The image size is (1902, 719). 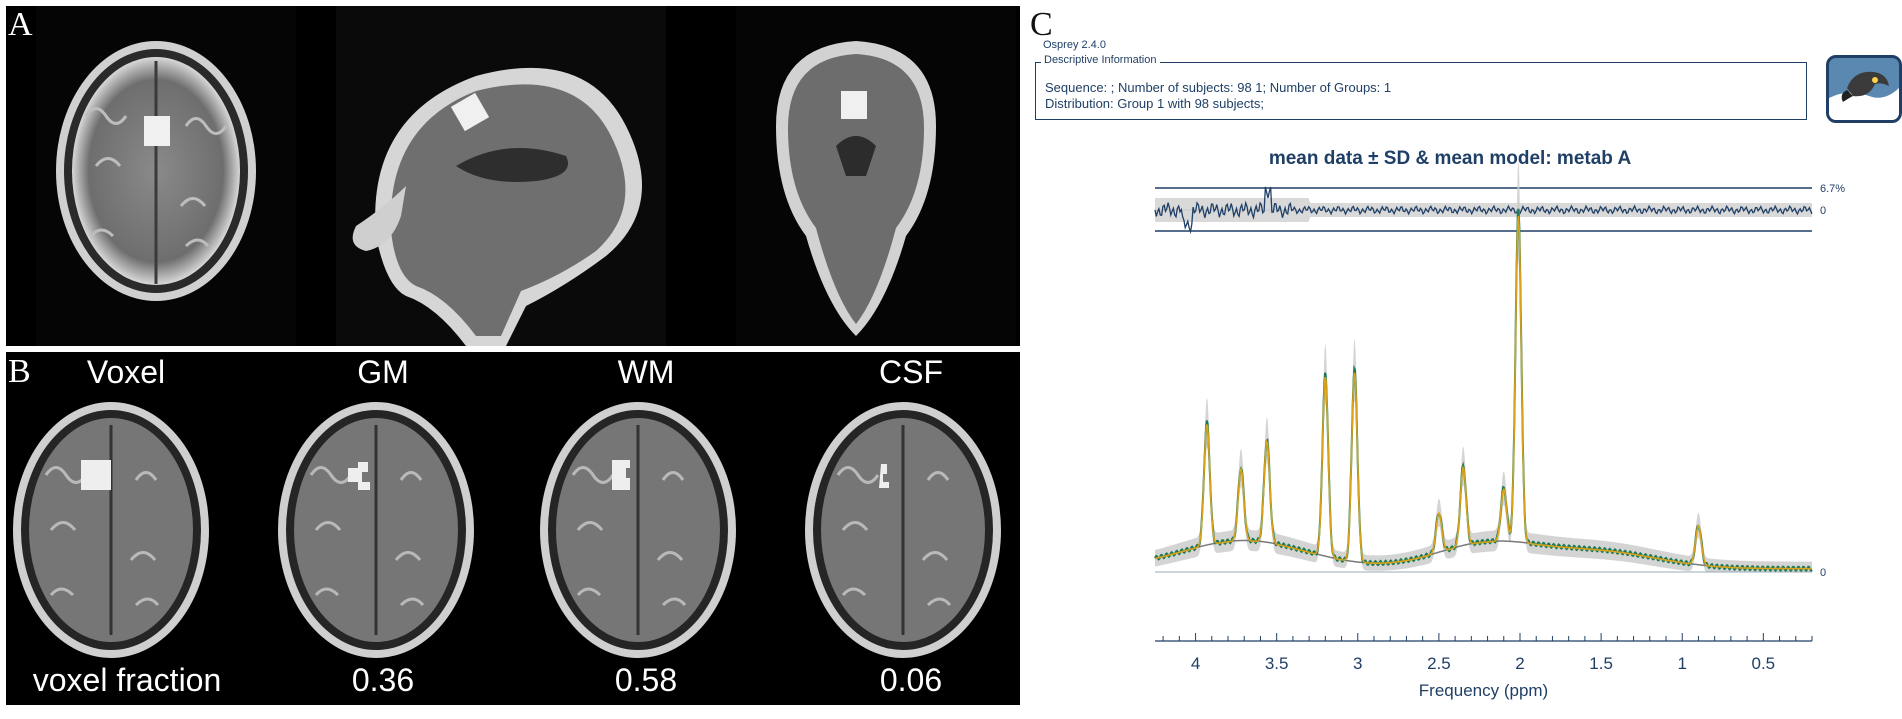 What do you see at coordinates (621, 475) in the screenshot?
I see `wm-mask` at bounding box center [621, 475].